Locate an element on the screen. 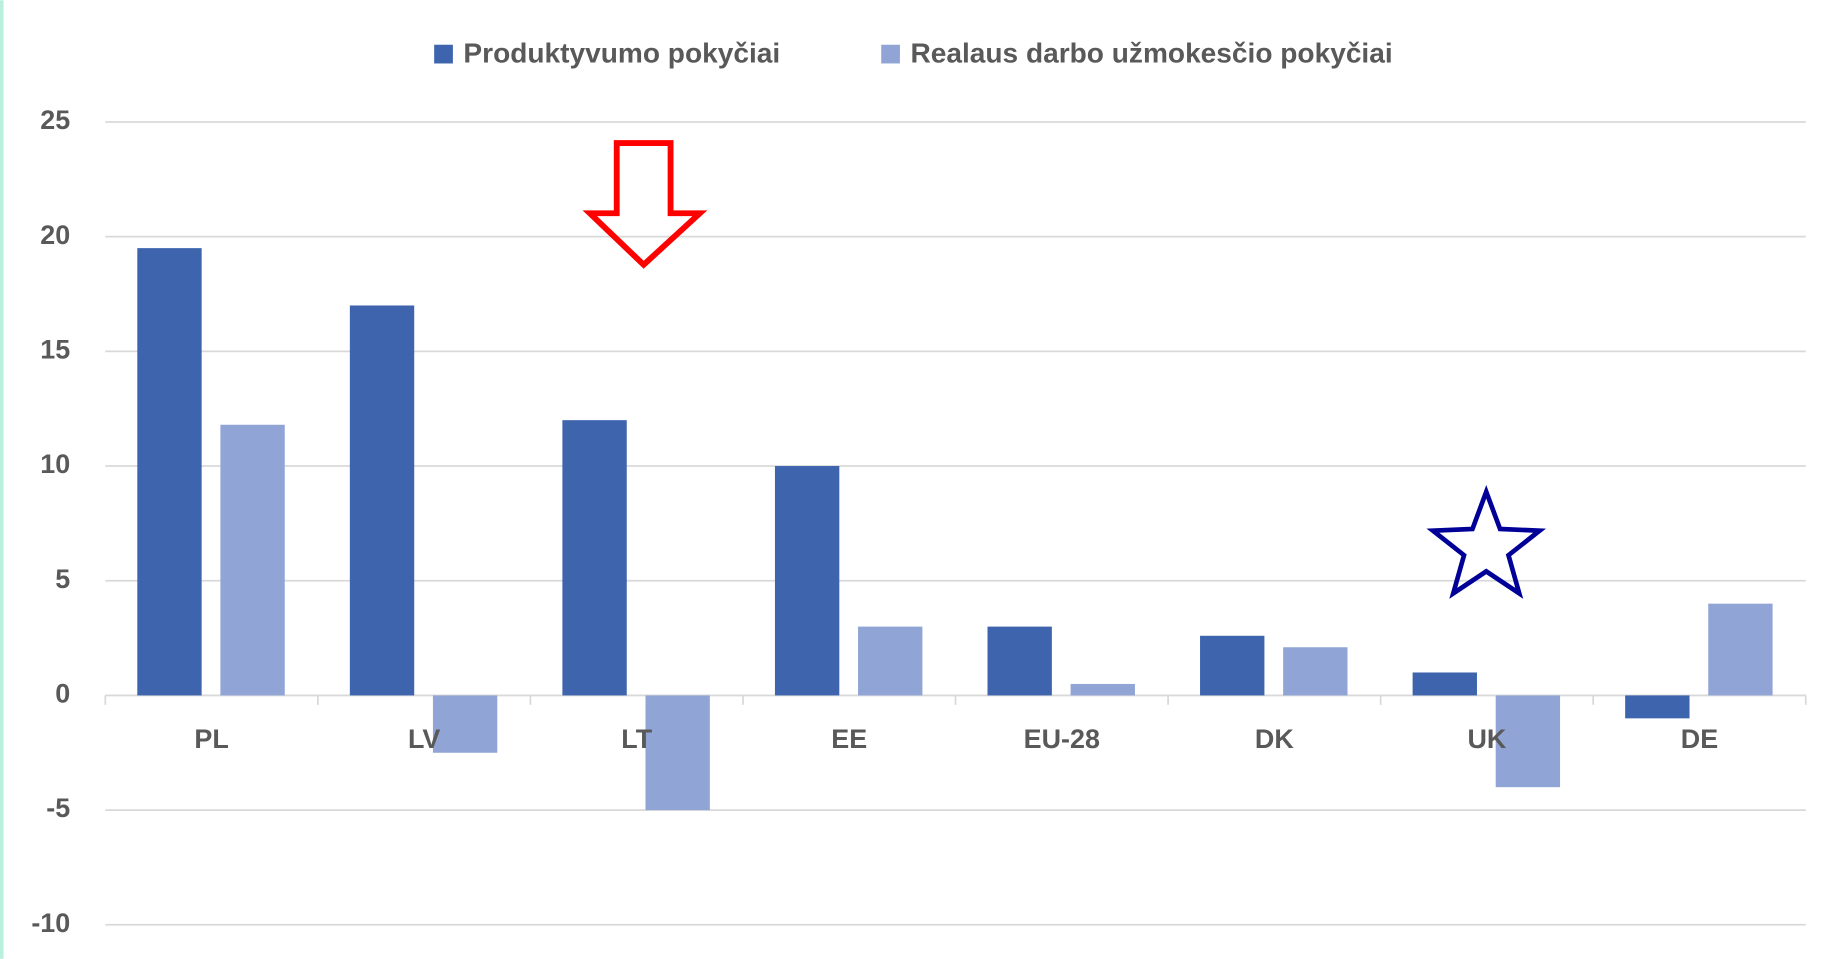 The width and height of the screenshot is (1835, 959). x-tick-label: DE is located at coordinates (1699, 739).